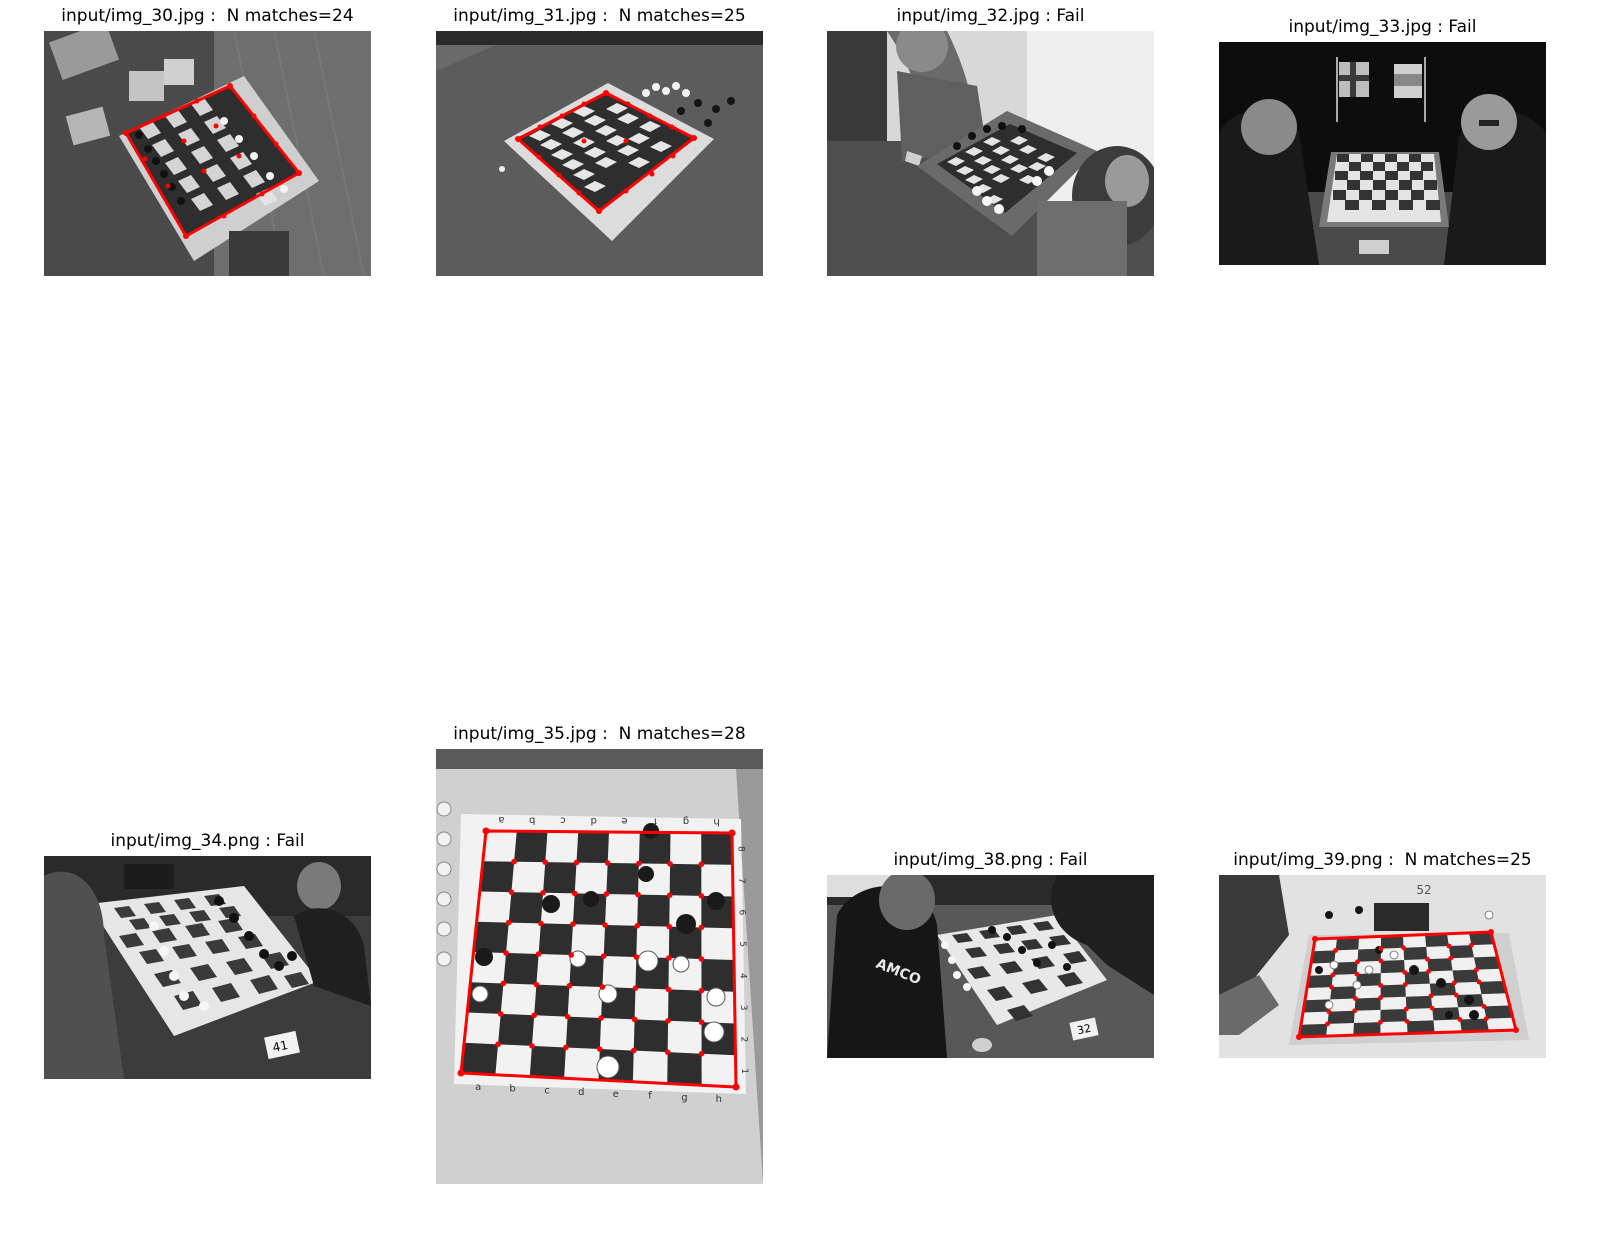 The width and height of the screenshot is (1619, 1257). Describe the element at coordinates (547, 1090) in the screenshot. I see `board-file-label: c` at that location.